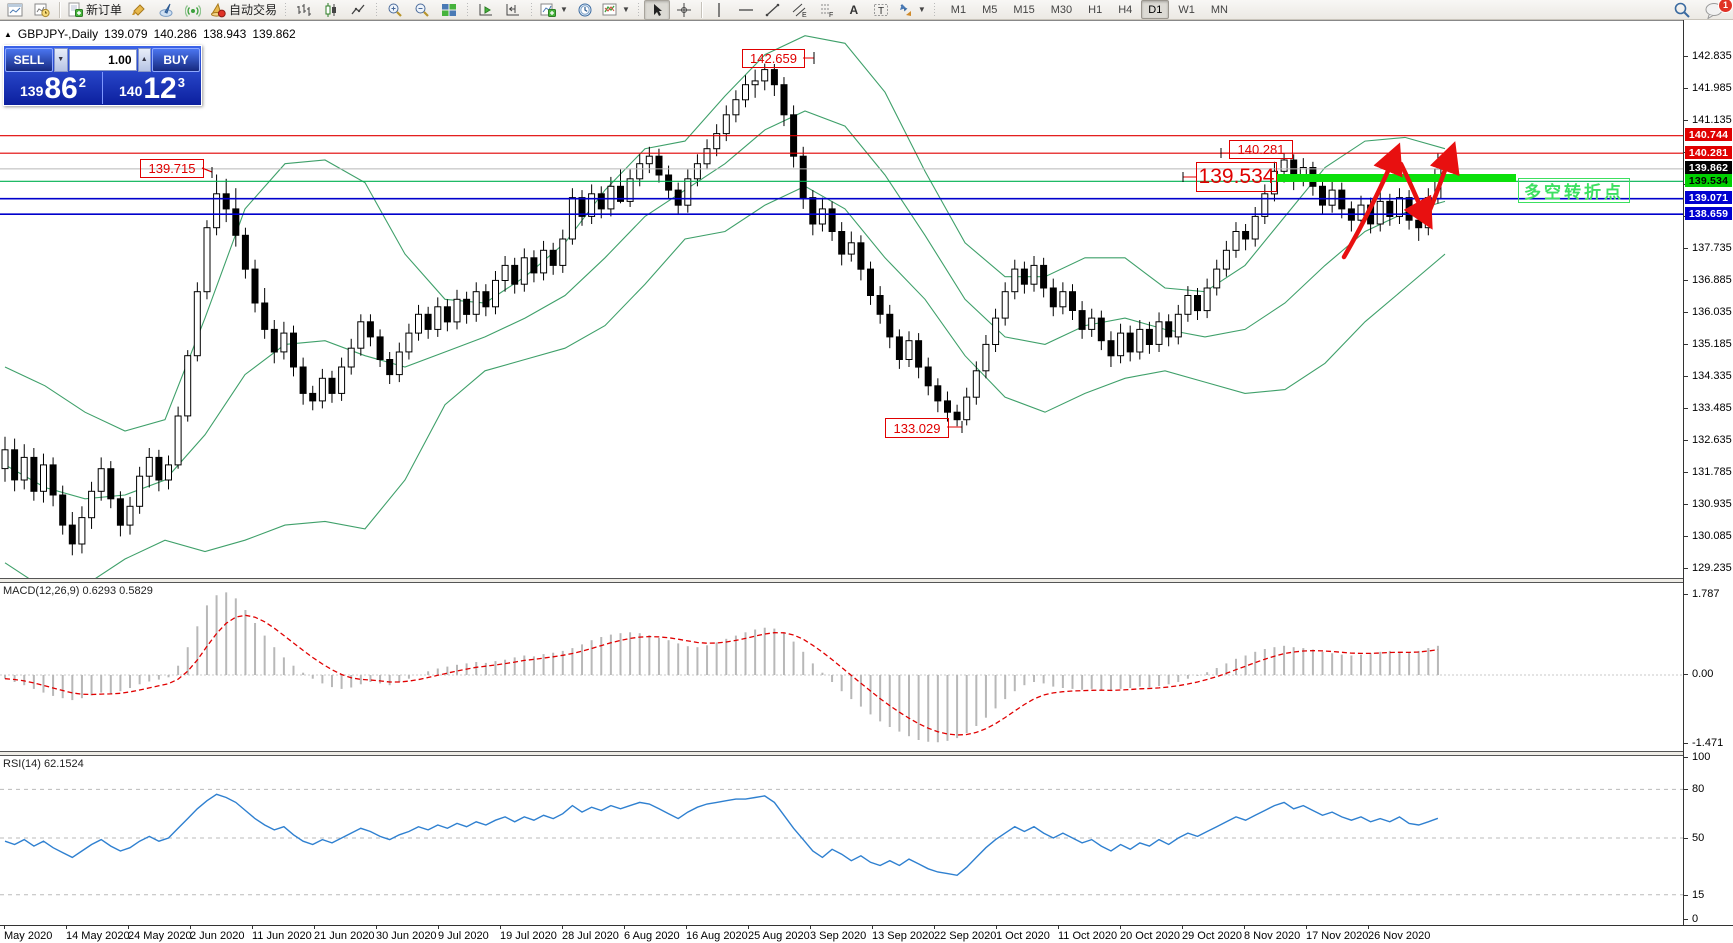 Image resolution: width=1733 pixels, height=943 pixels. I want to click on volume-decrease-button: ▼, so click(61, 59).